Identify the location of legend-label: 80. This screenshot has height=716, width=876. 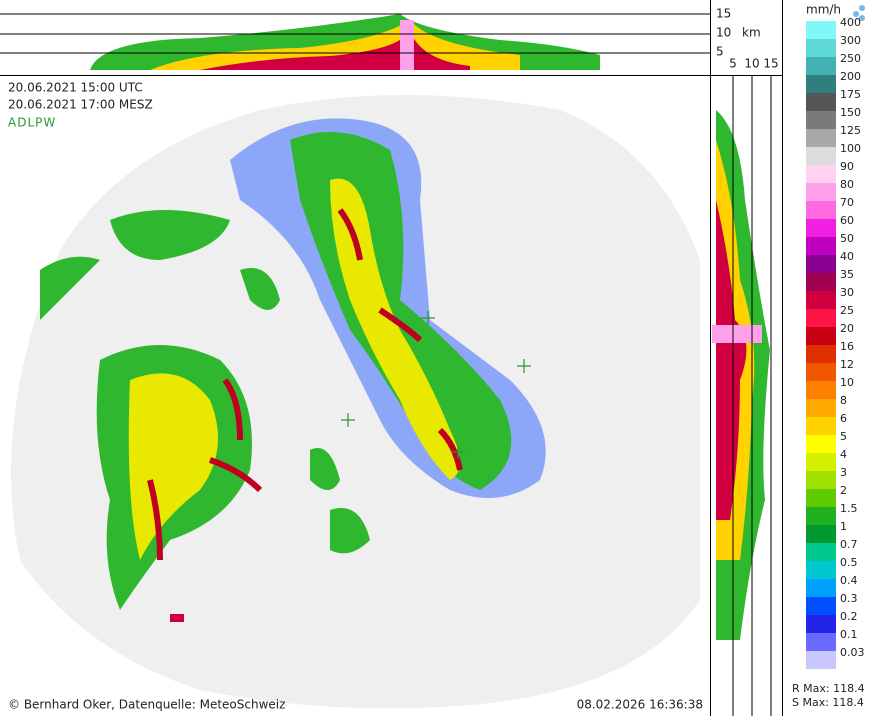
(847, 184).